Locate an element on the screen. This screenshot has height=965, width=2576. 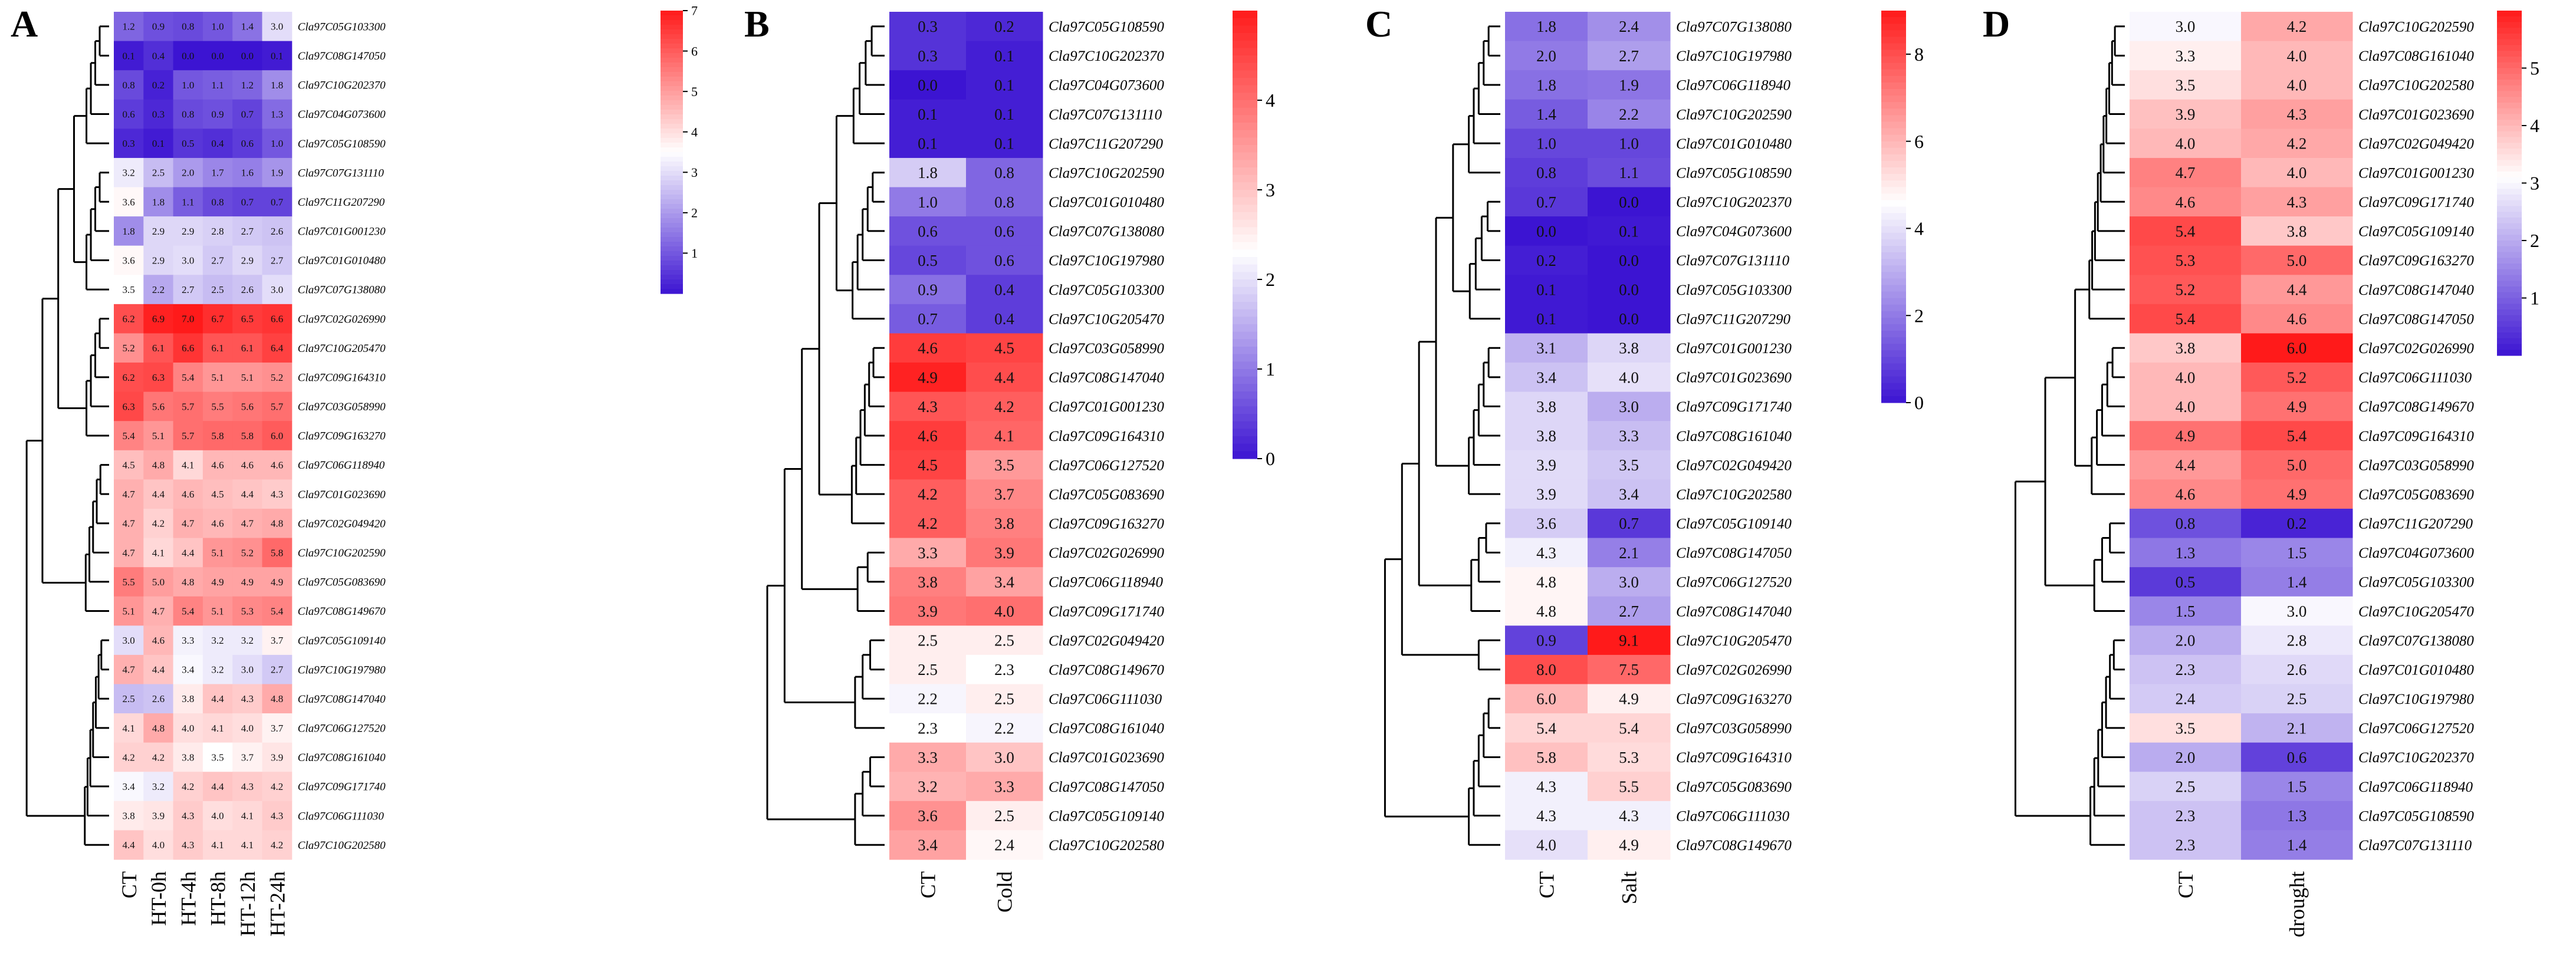
colorbar-tick-label: 2 is located at coordinates (2534, 240).